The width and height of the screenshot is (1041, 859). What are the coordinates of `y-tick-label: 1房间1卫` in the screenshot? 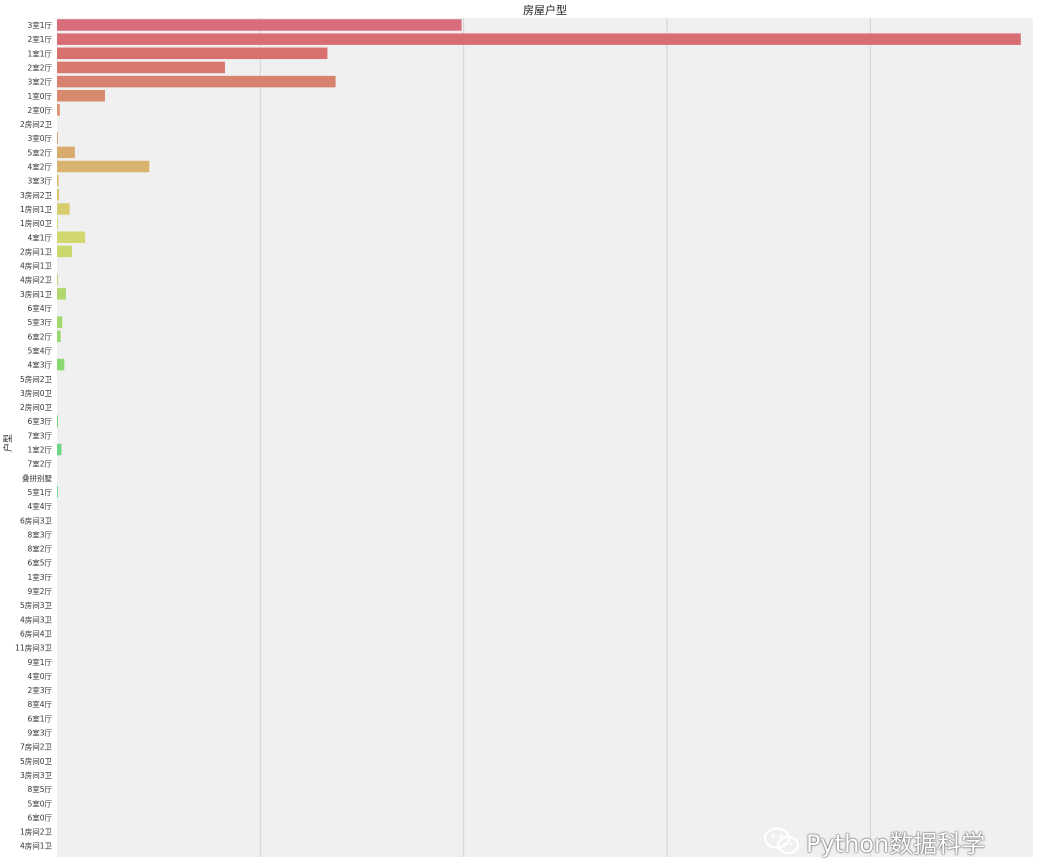 It's located at (36, 209).